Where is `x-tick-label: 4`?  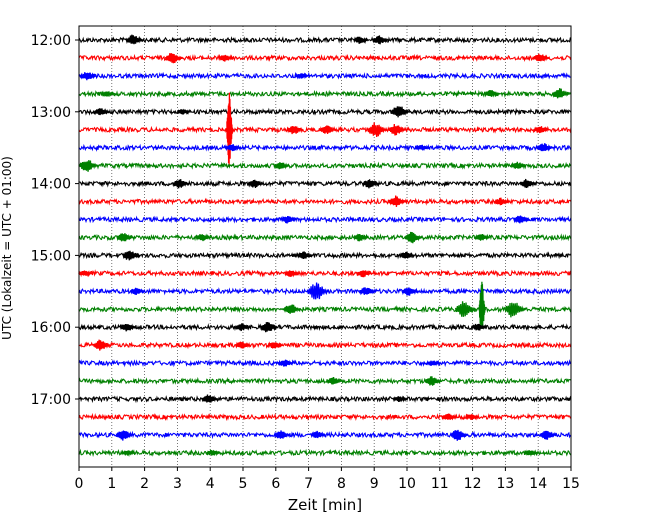
x-tick-label: 4 is located at coordinates (210, 484).